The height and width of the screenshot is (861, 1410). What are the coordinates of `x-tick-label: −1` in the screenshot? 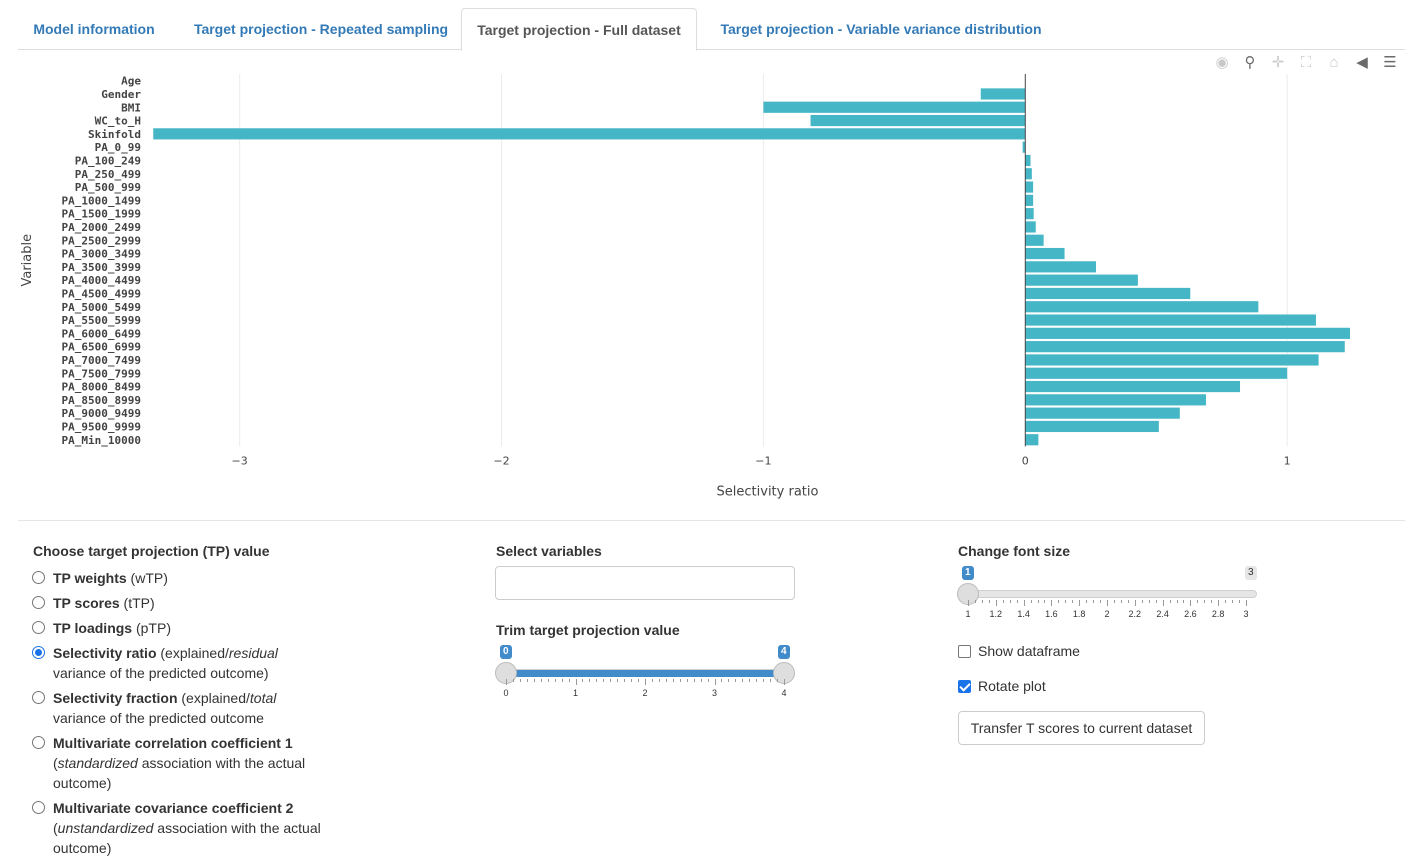 It's located at (763, 460).